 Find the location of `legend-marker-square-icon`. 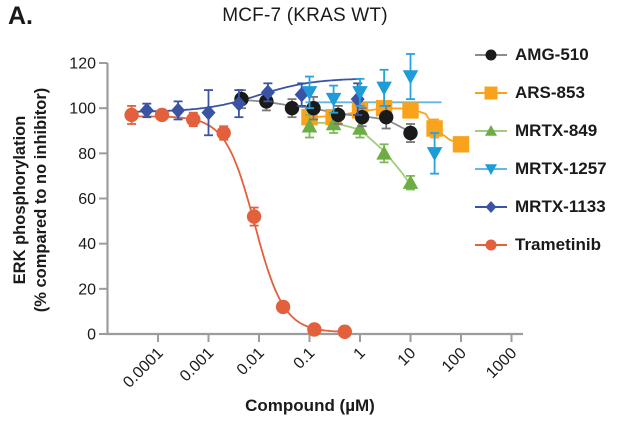

legend-marker-square-icon is located at coordinates (491, 93).